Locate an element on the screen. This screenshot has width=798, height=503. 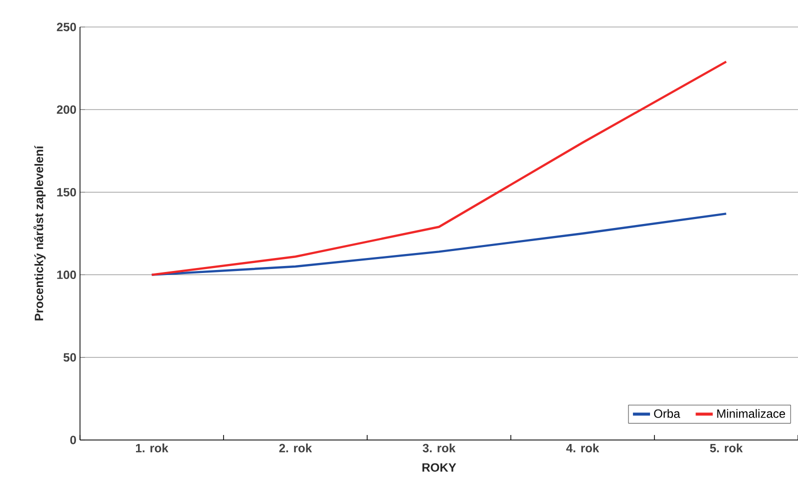
legend-label: Orba is located at coordinates (667, 413).